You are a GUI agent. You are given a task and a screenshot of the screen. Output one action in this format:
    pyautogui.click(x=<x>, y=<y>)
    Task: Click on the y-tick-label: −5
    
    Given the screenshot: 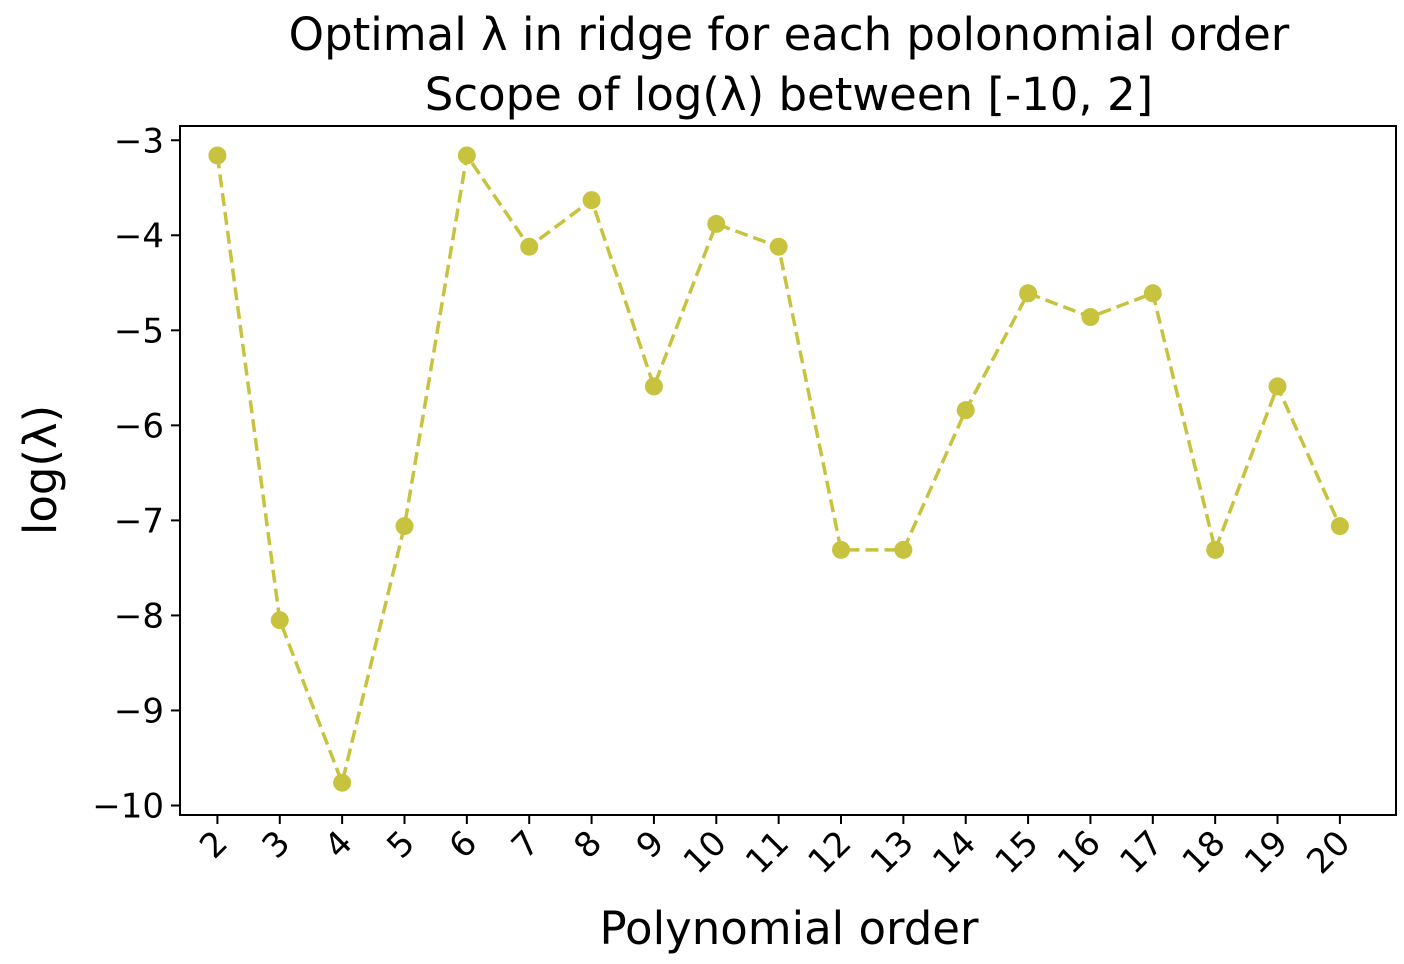 What is the action you would take?
    pyautogui.click(x=139, y=331)
    